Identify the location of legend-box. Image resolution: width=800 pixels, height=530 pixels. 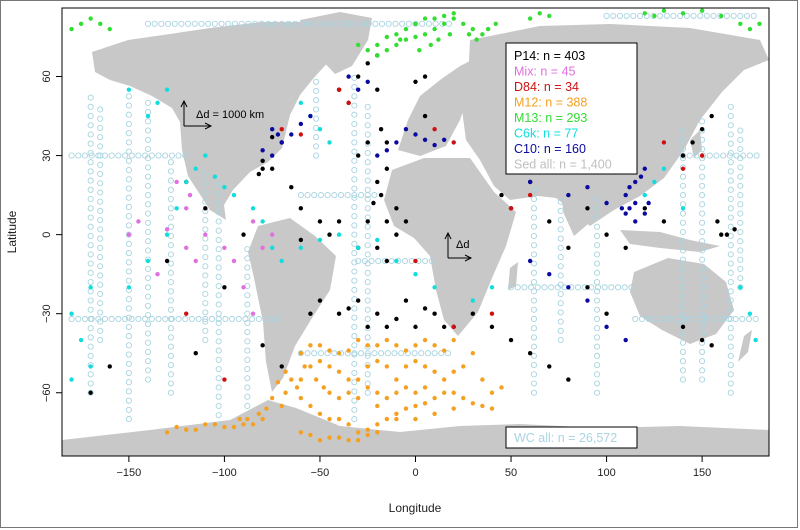
(571, 108).